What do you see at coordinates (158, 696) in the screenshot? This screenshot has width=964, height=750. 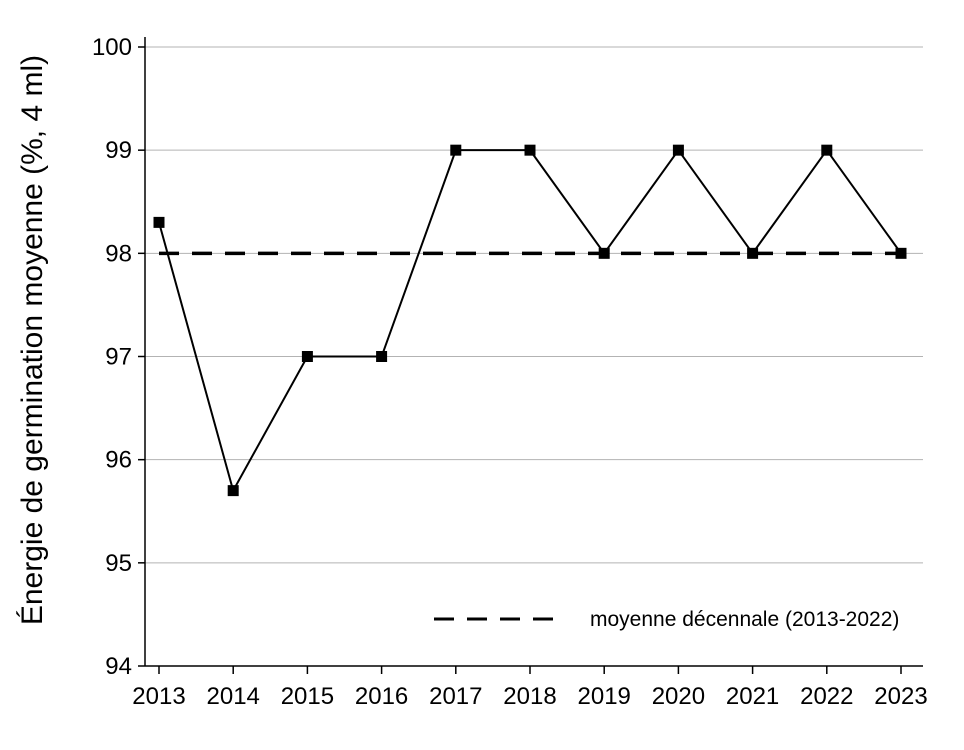 I see `x-tick-label: 2013` at bounding box center [158, 696].